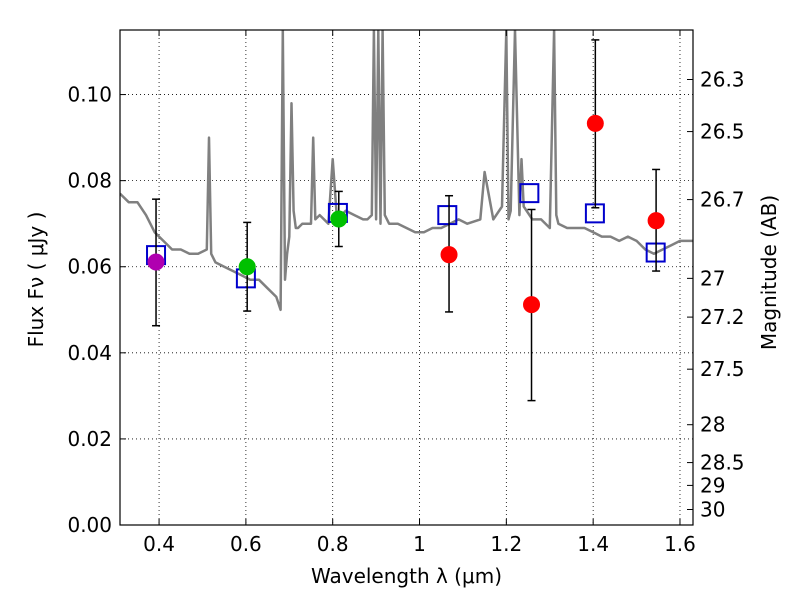 This screenshot has width=800, height=600. Describe the element at coordinates (680, 544) in the screenshot. I see `x-tick-label: 1.6` at that location.